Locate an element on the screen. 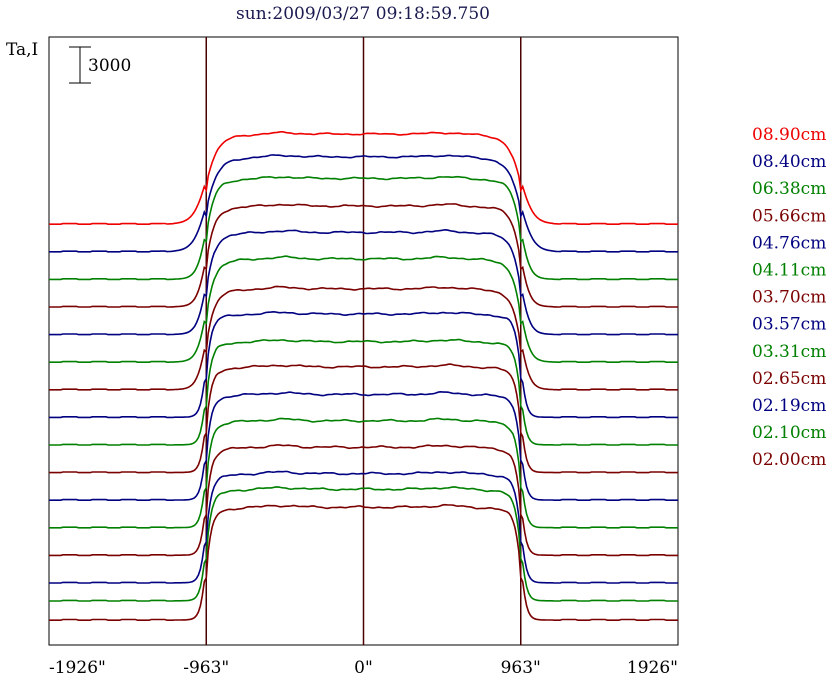 This screenshot has width=830, height=681. legend-label: 02.10cm is located at coordinates (789, 433).